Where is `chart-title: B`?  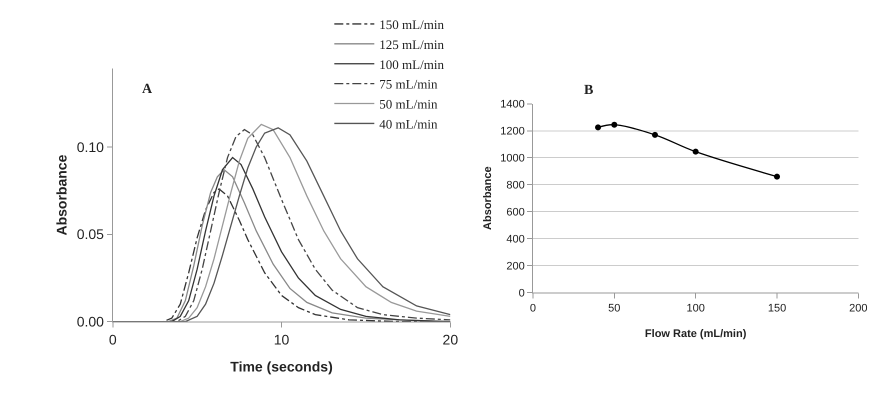 chart-title: B is located at coordinates (589, 90).